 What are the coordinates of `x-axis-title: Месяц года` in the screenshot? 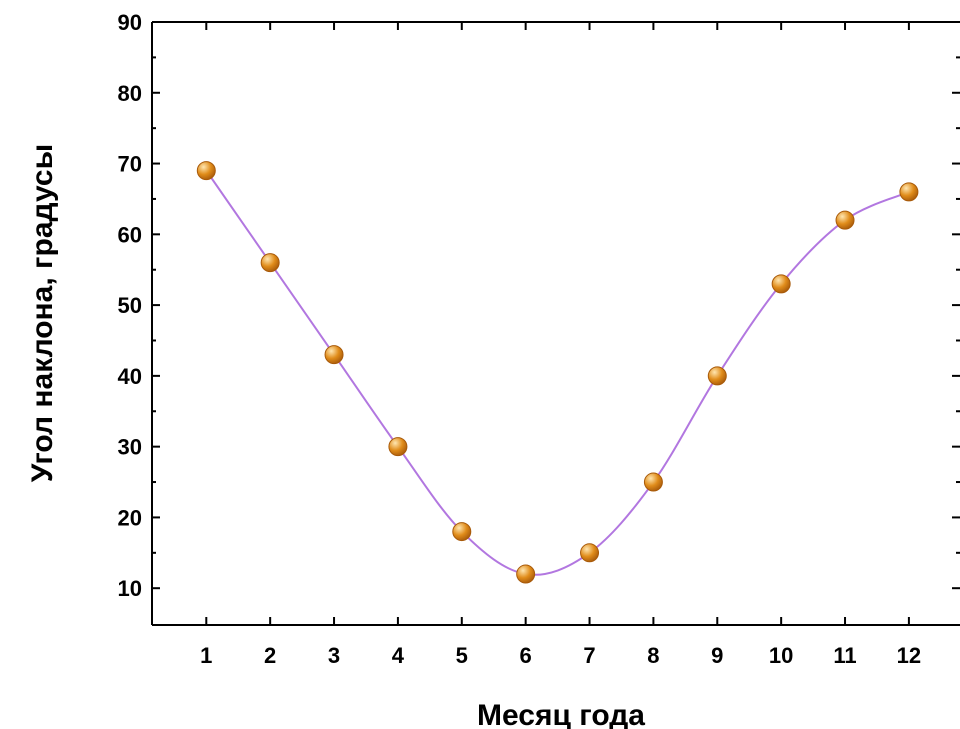 It's located at (561, 714).